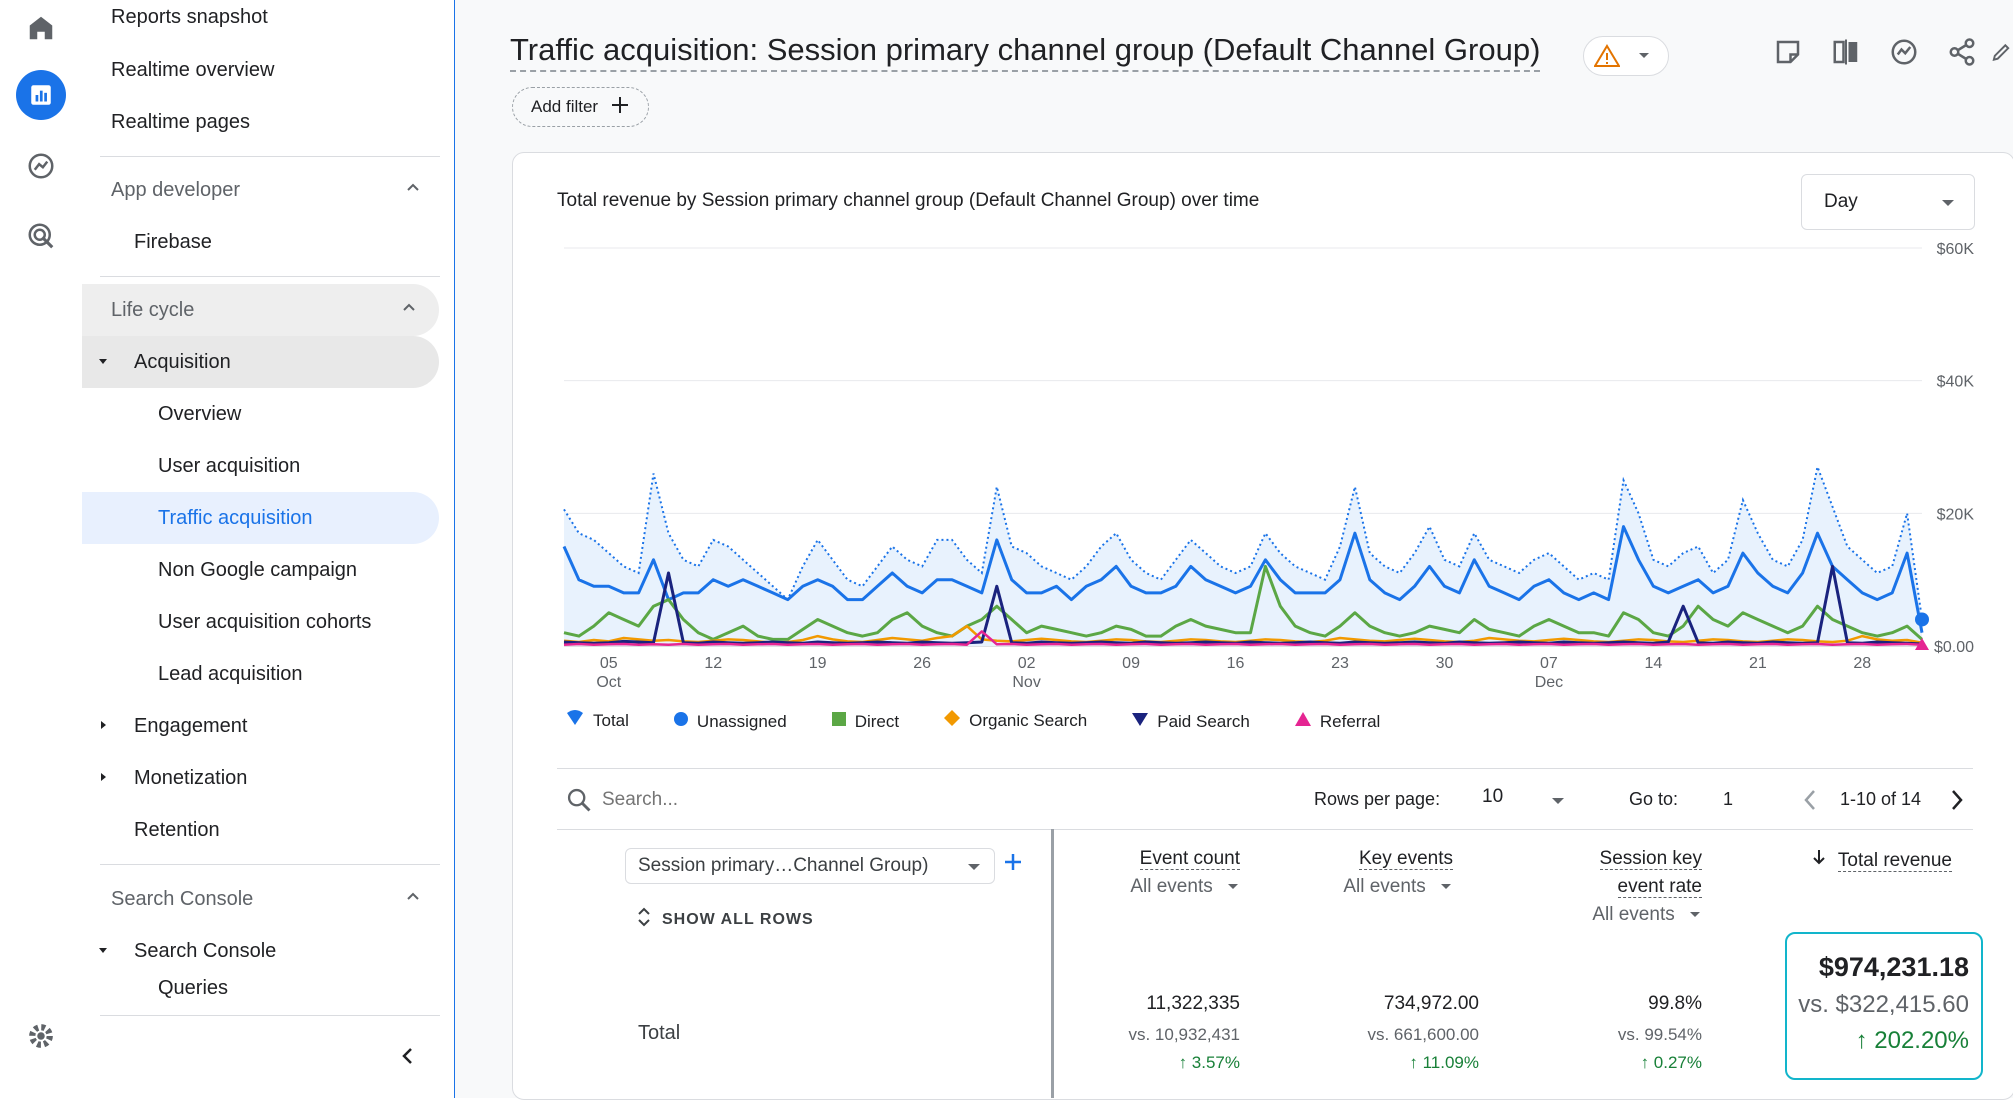 Image resolution: width=2013 pixels, height=1100 pixels. I want to click on series-end-marker-referral, so click(1922, 644).